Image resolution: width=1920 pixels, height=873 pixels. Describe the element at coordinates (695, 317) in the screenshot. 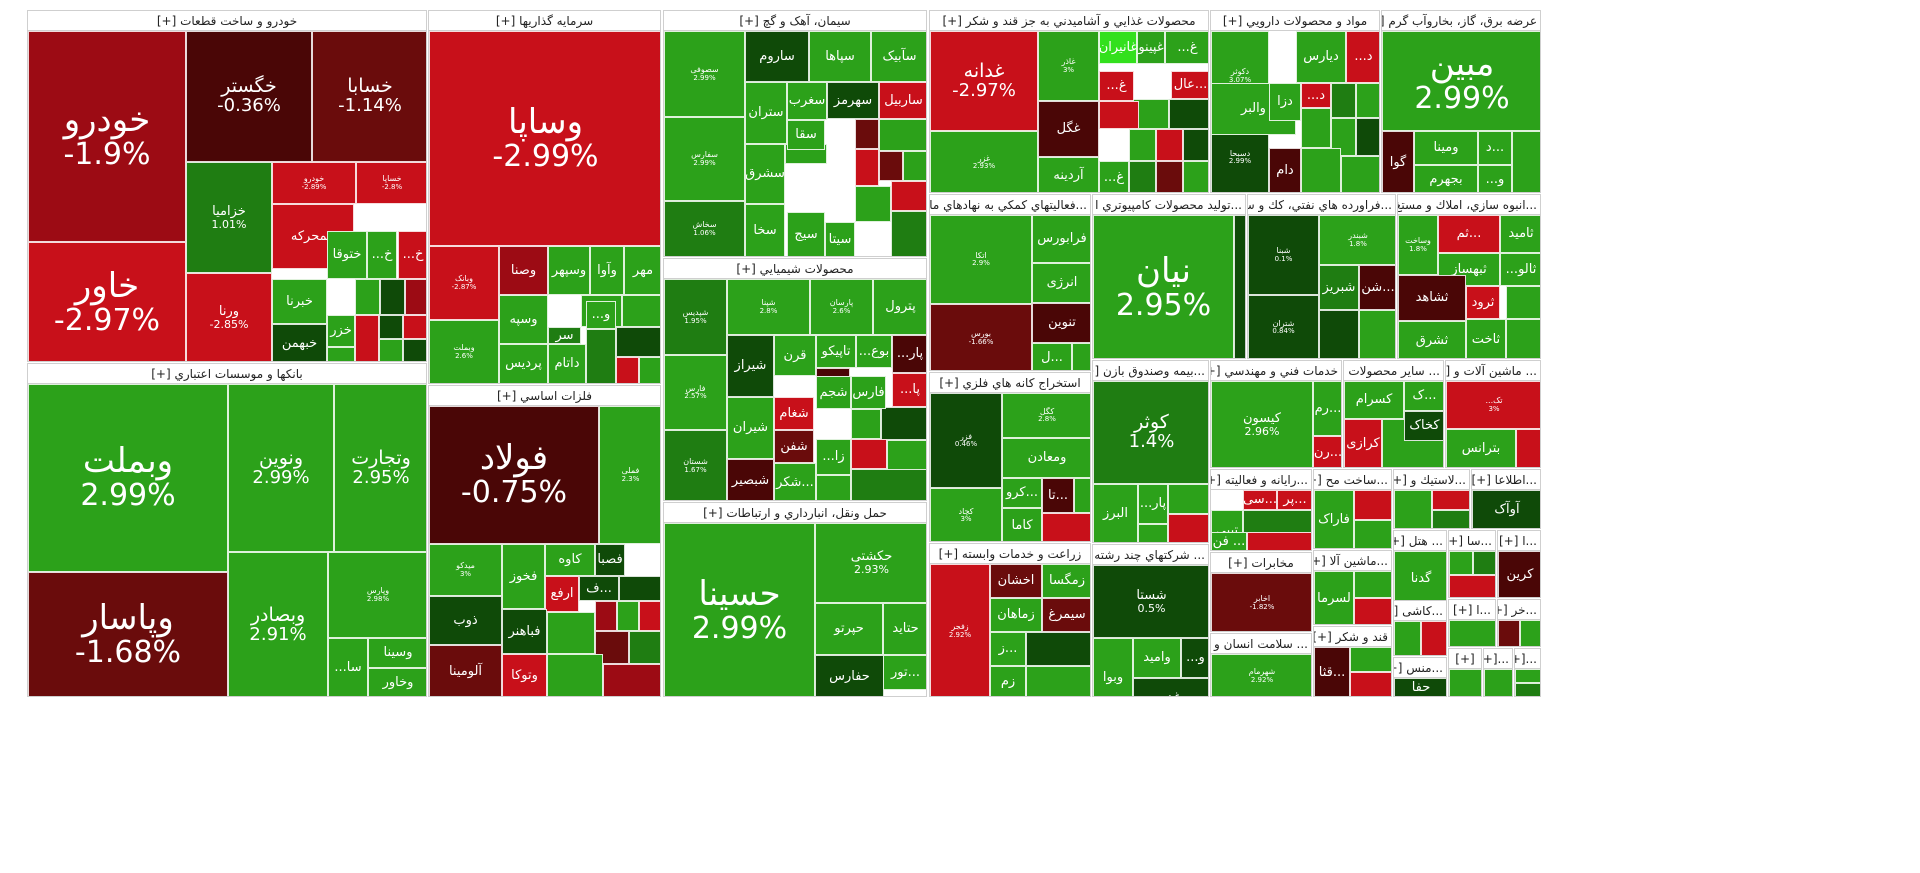

I see `stock-tile: شپدیس 1.95%` at that location.